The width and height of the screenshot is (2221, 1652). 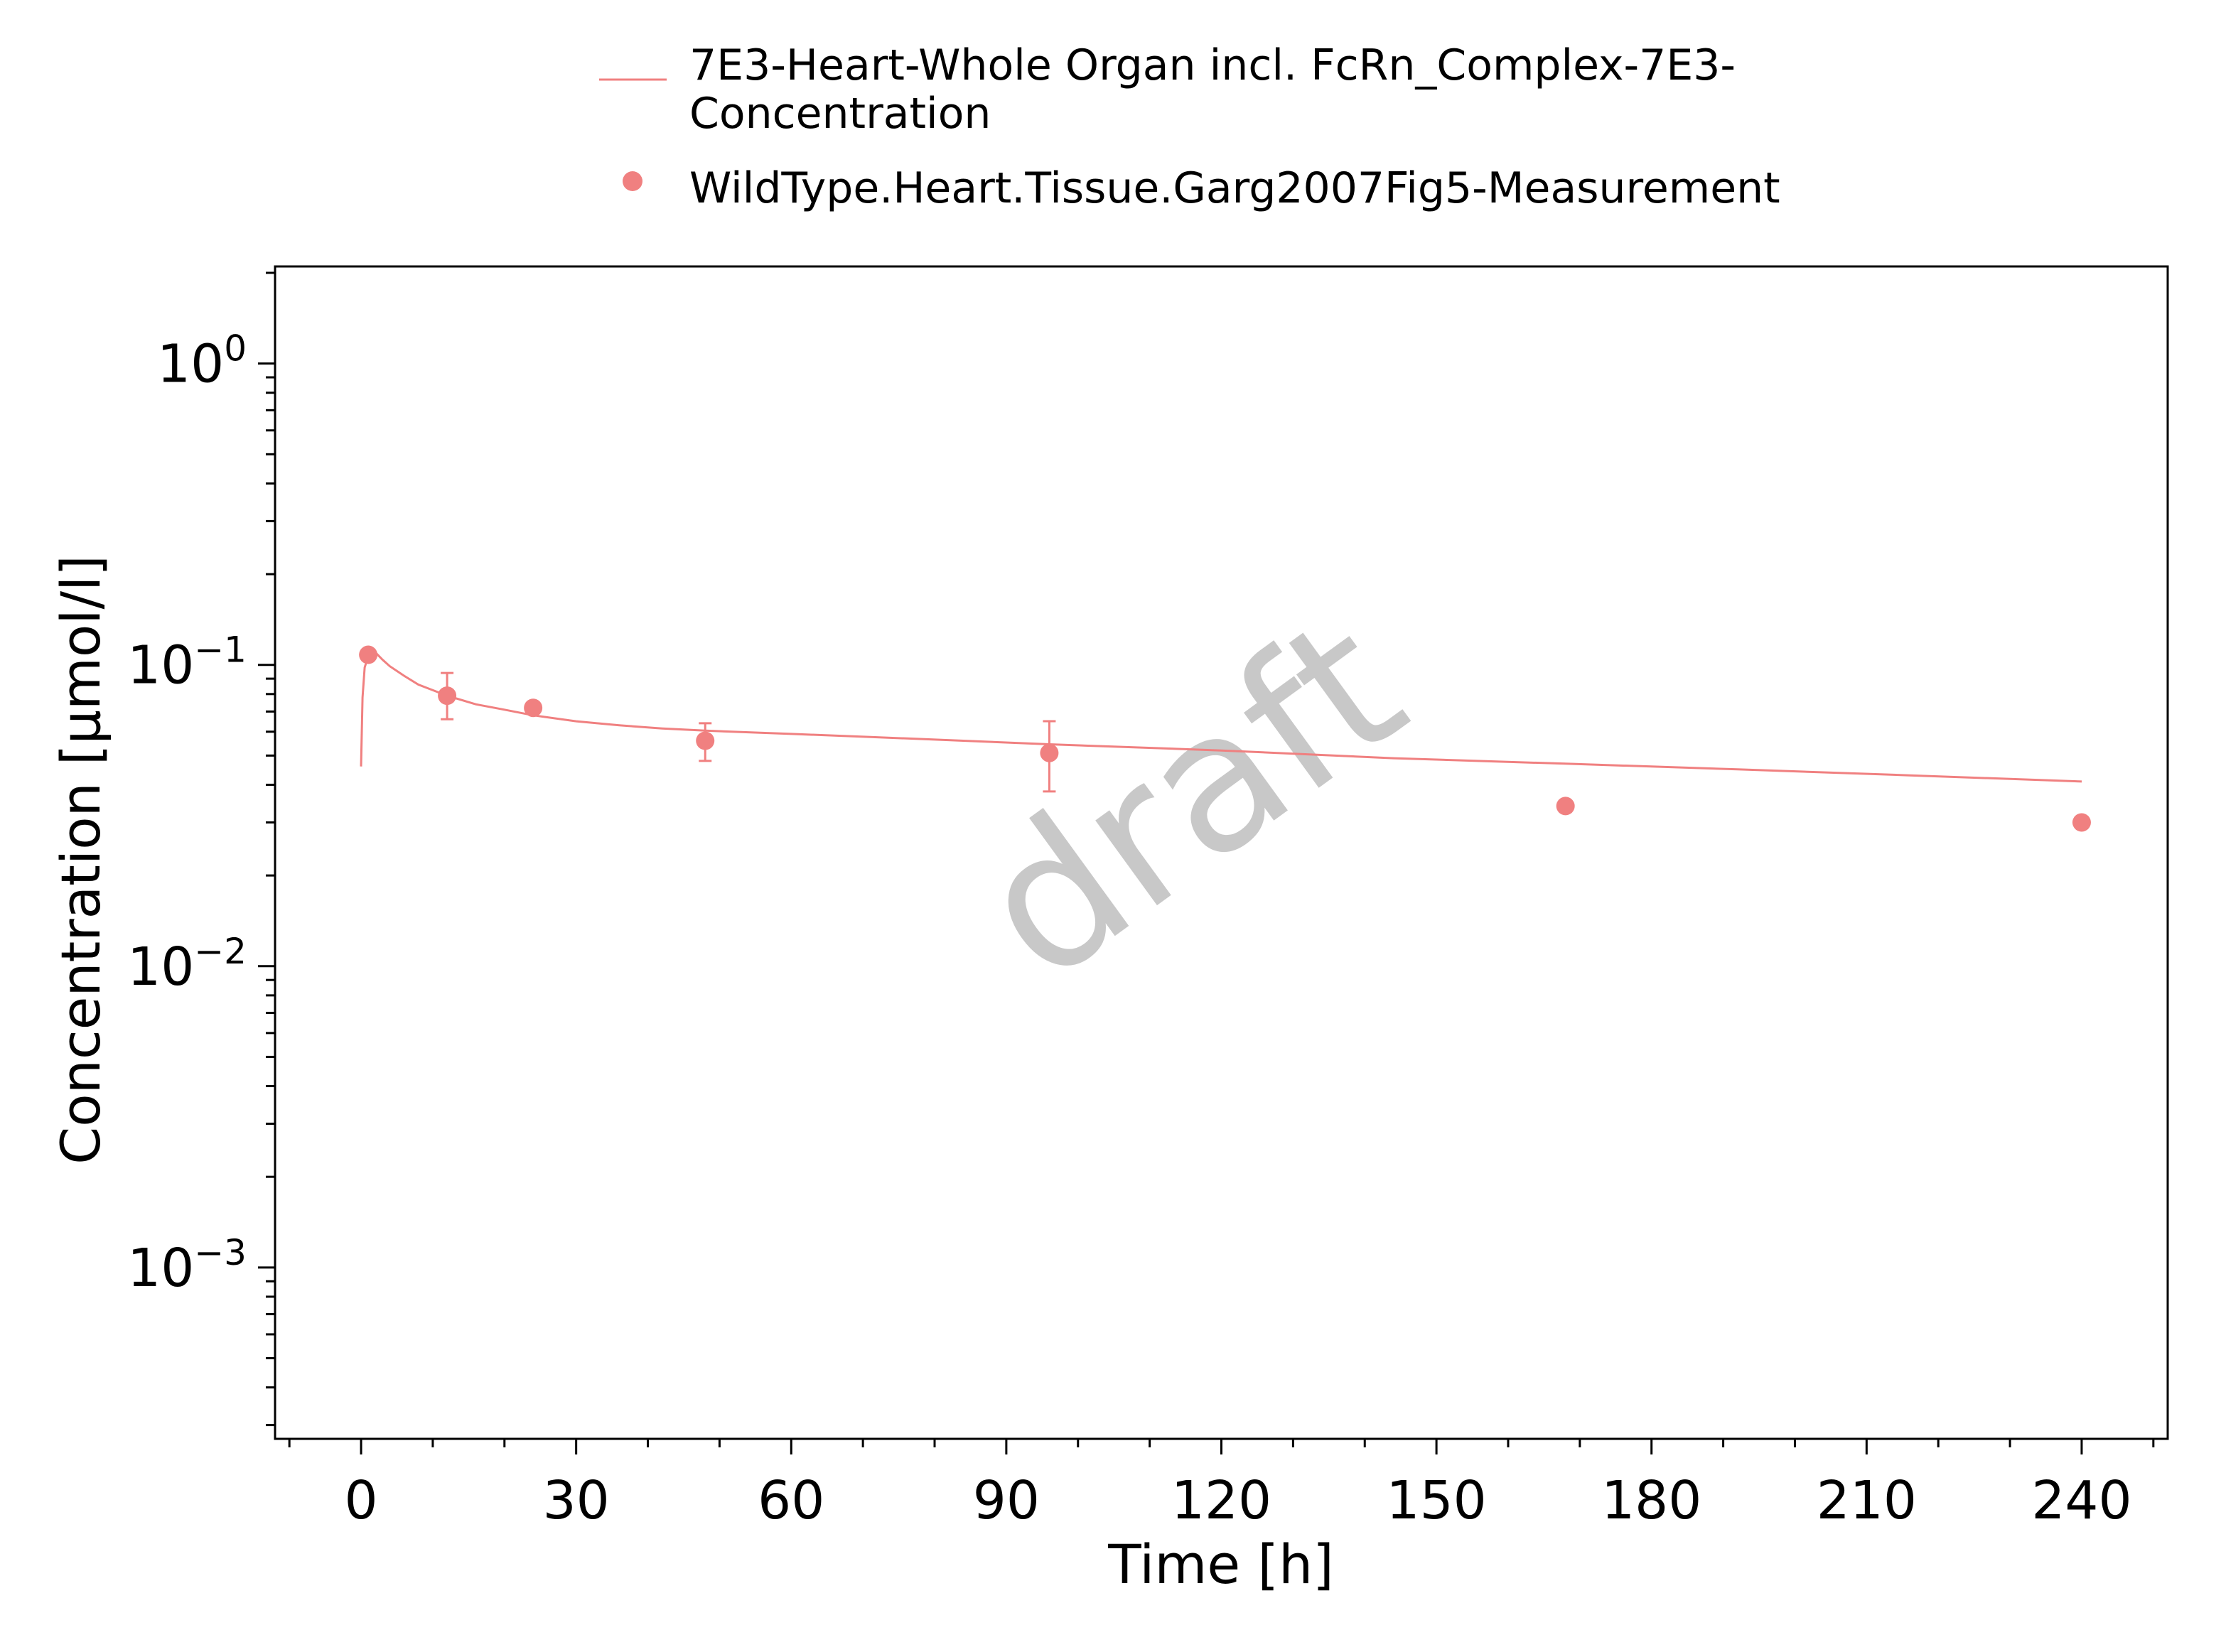 What do you see at coordinates (2081, 1500) in the screenshot?
I see `x-tick-label: 240` at bounding box center [2081, 1500].